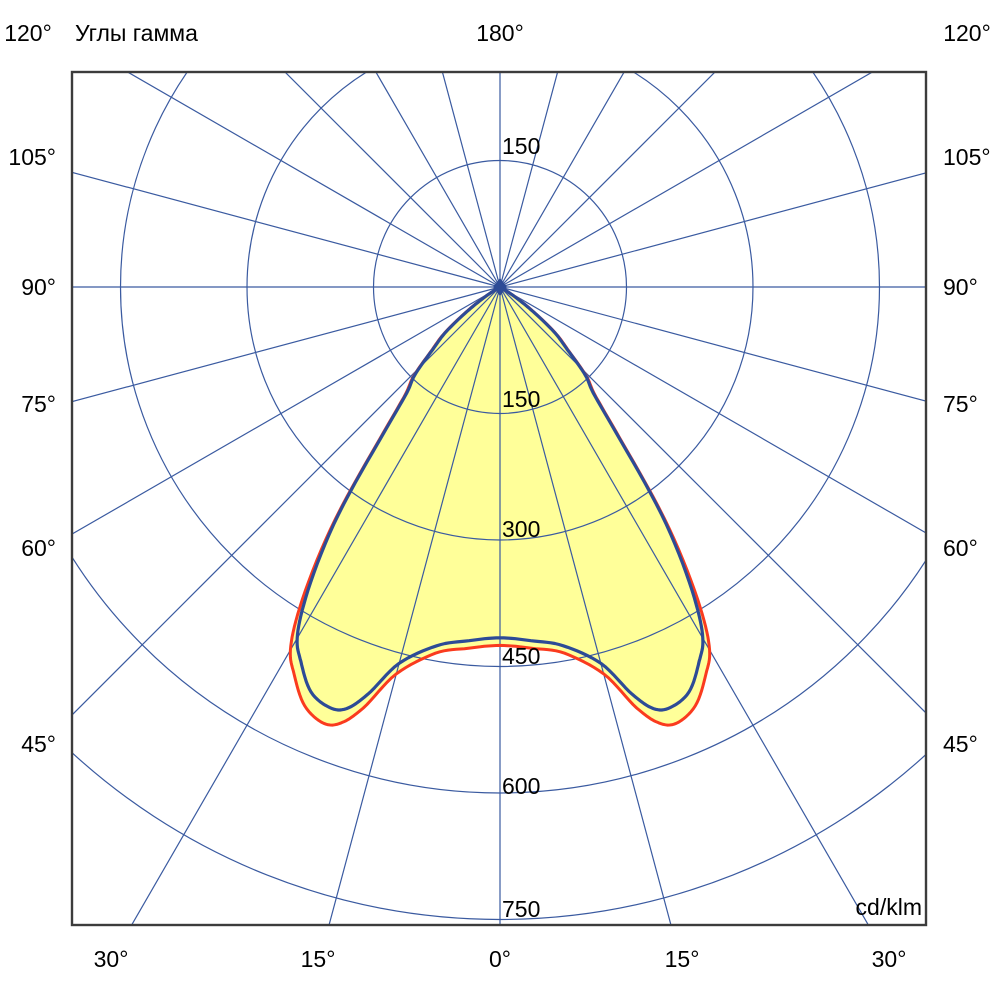 The width and height of the screenshot is (1000, 1000). I want to click on gamma-angle-label-left-75: 75°, so click(38, 404).